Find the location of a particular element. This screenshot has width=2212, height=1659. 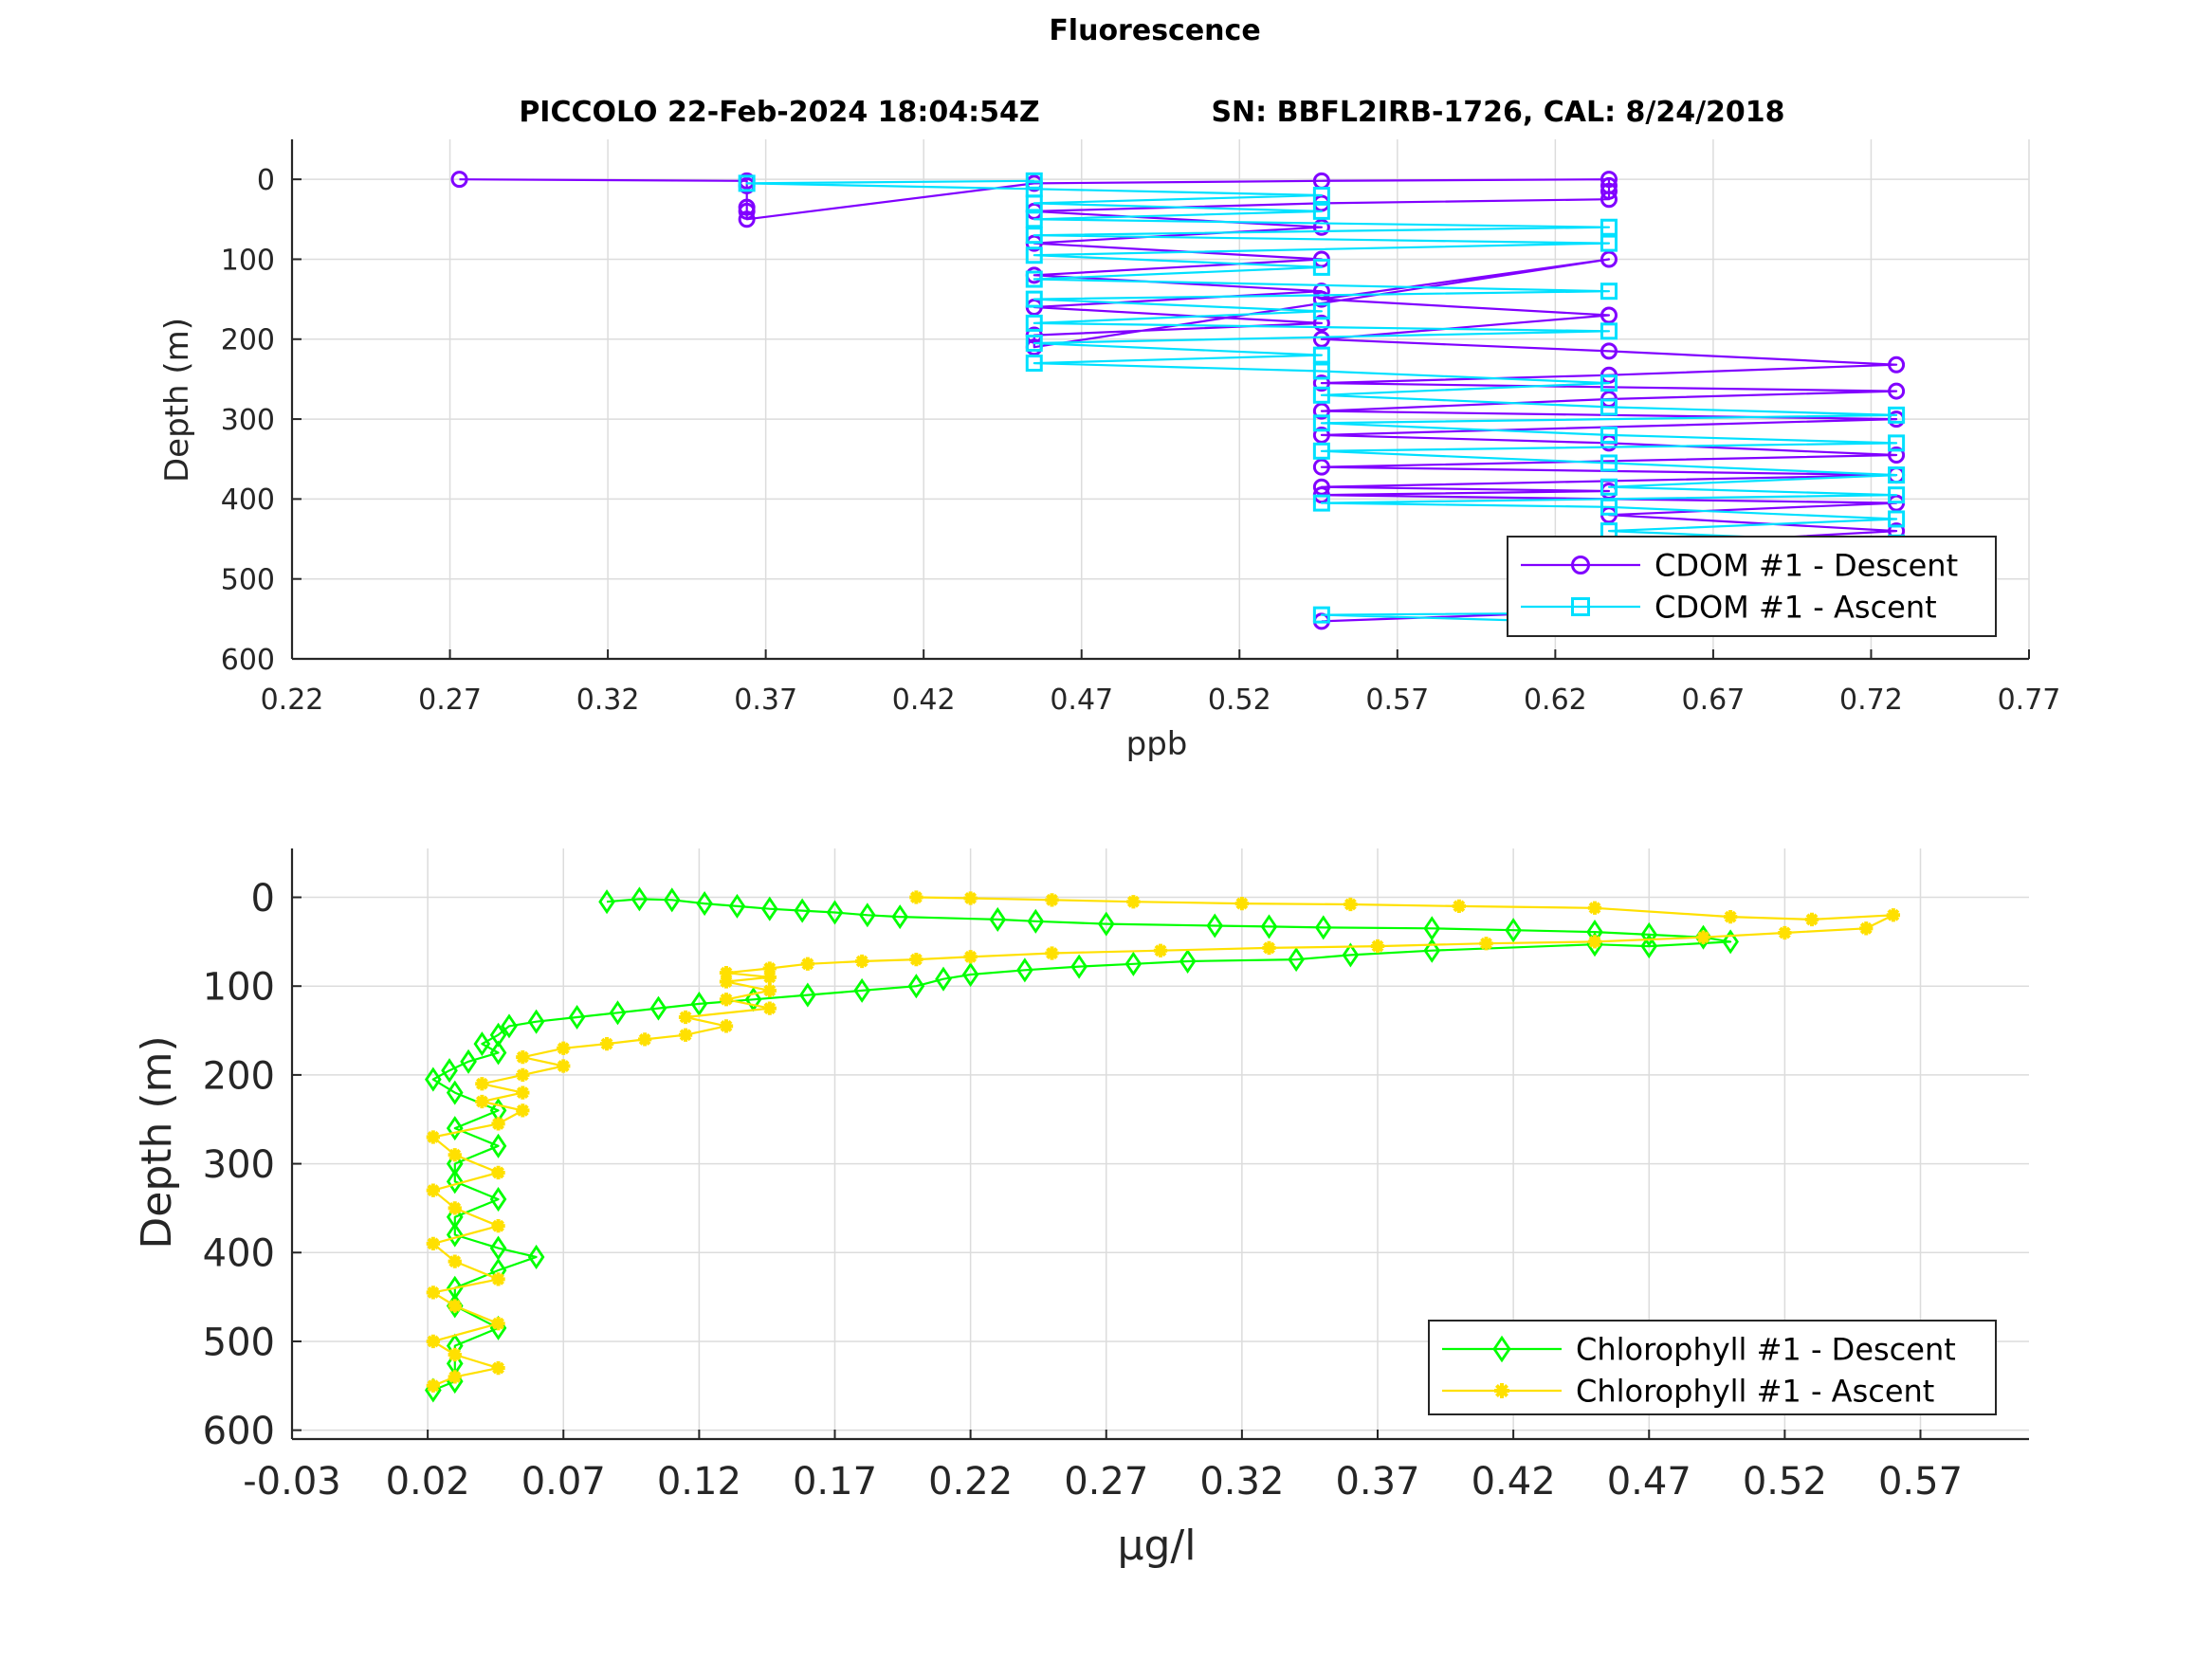

cdom-y-axis-label: Depth (m) is located at coordinates (177, 400).